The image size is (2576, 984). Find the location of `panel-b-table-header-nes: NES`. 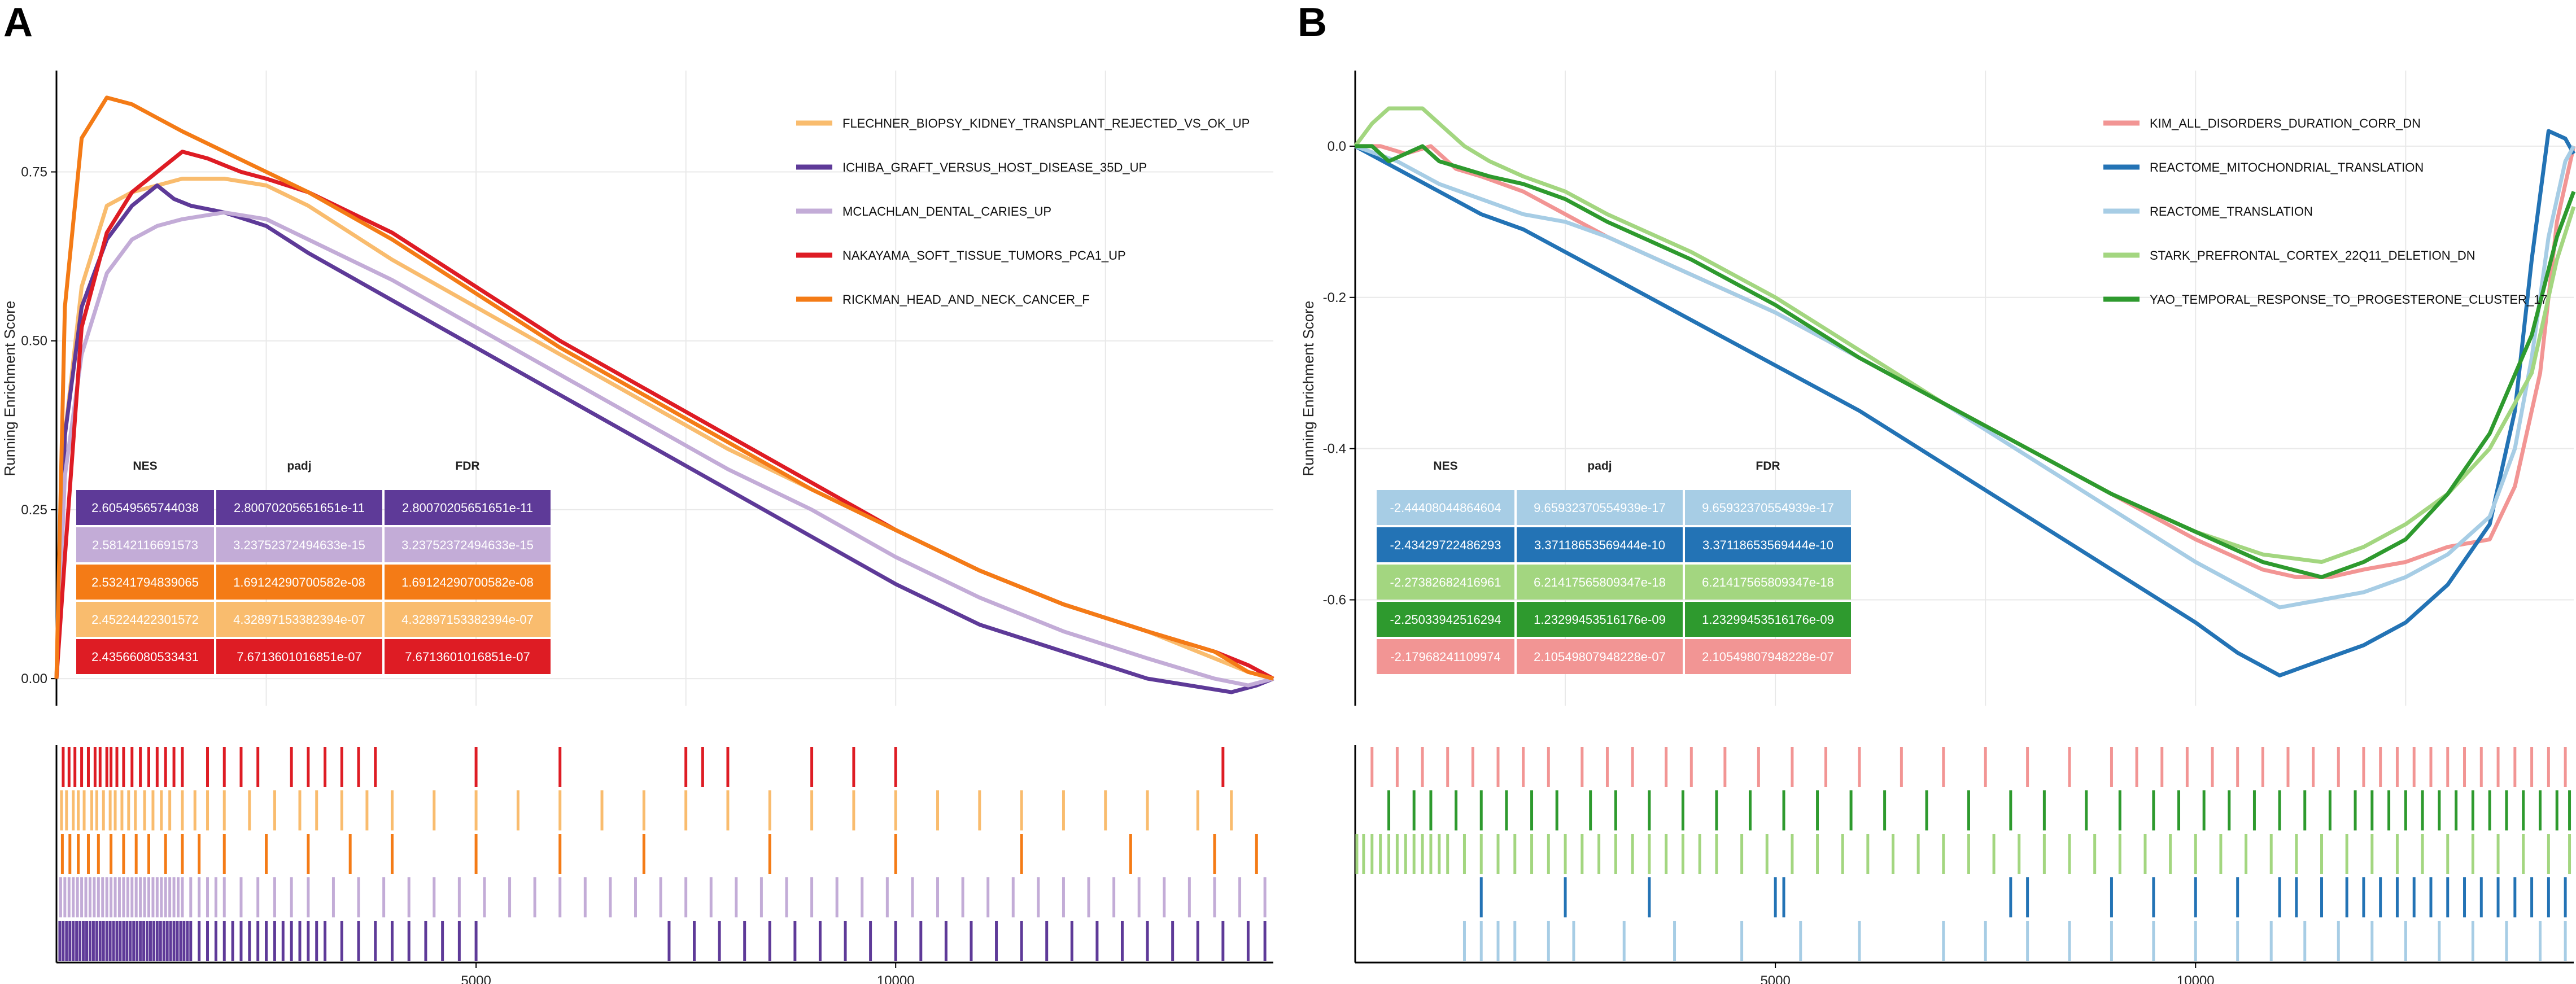

panel-b-table-header-nes: NES is located at coordinates (1445, 466).